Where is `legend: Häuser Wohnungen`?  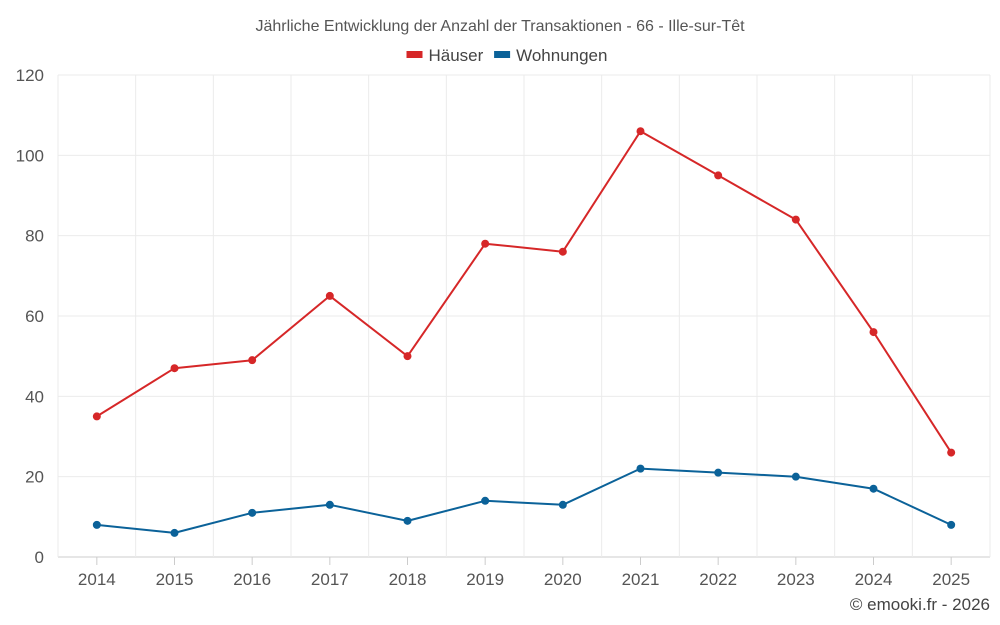 legend: Häuser Wohnungen is located at coordinates (506, 55).